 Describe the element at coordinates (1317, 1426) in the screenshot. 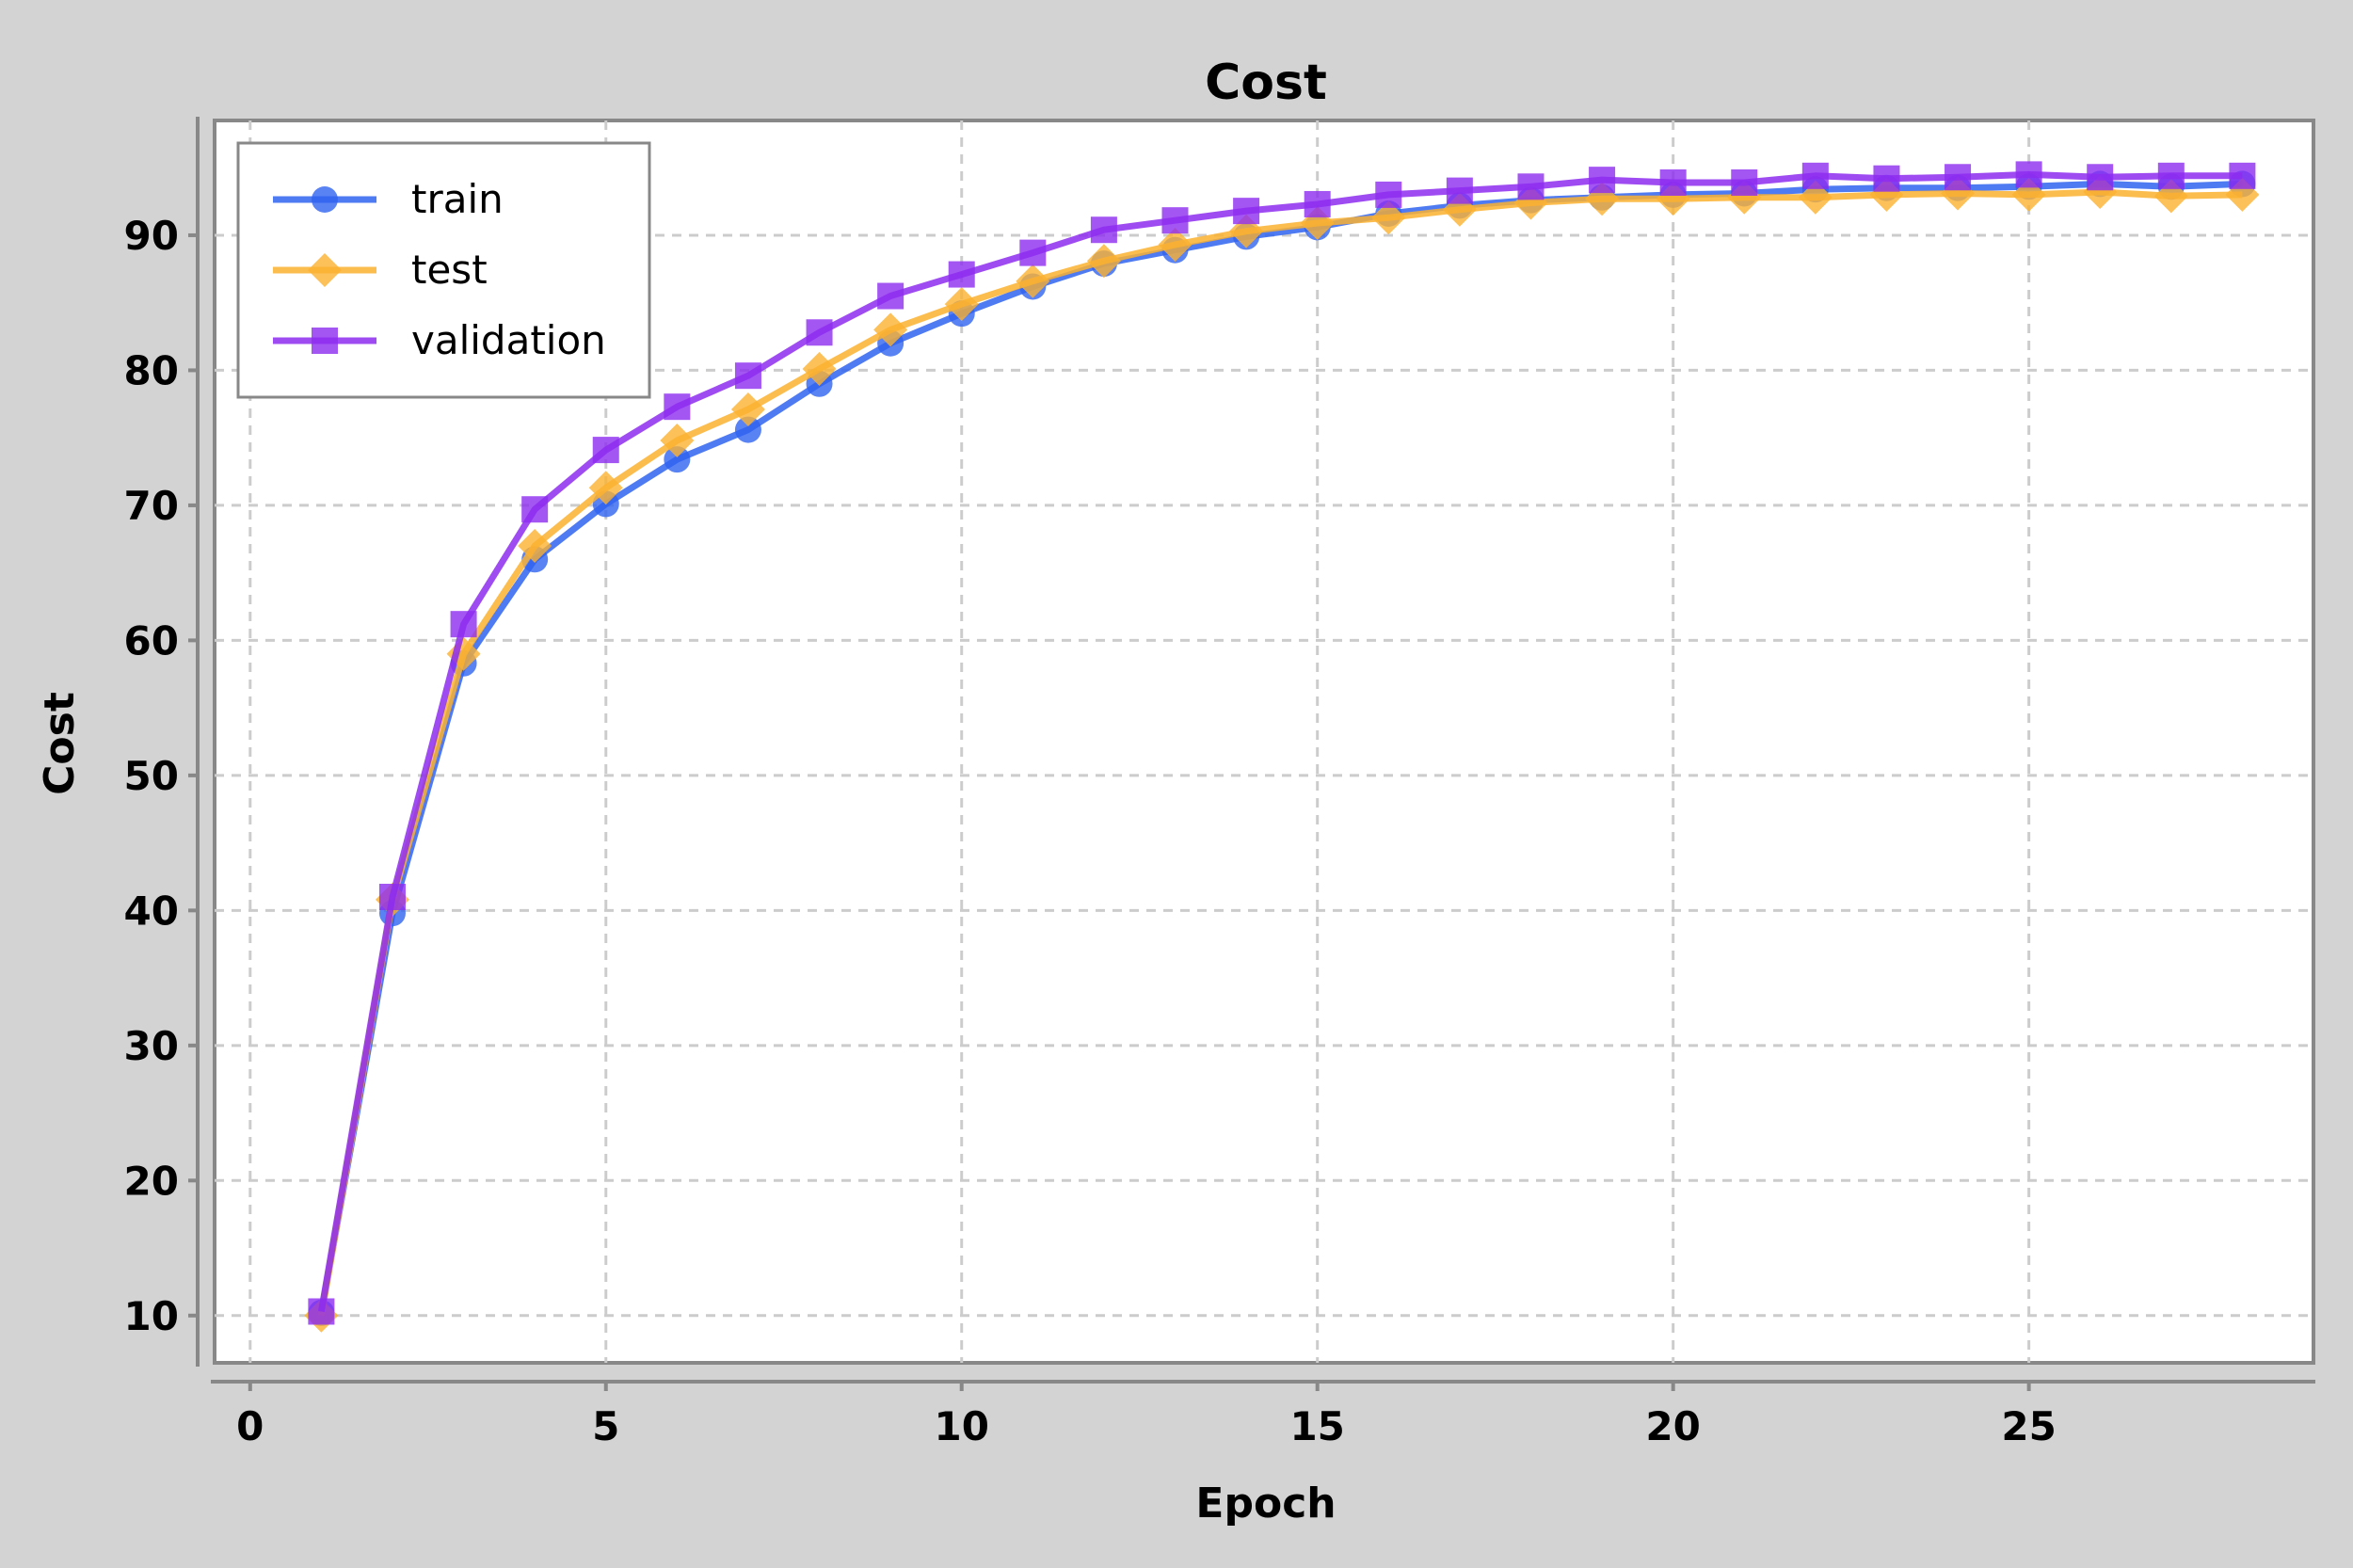

I see `x-tick-label: 15` at that location.